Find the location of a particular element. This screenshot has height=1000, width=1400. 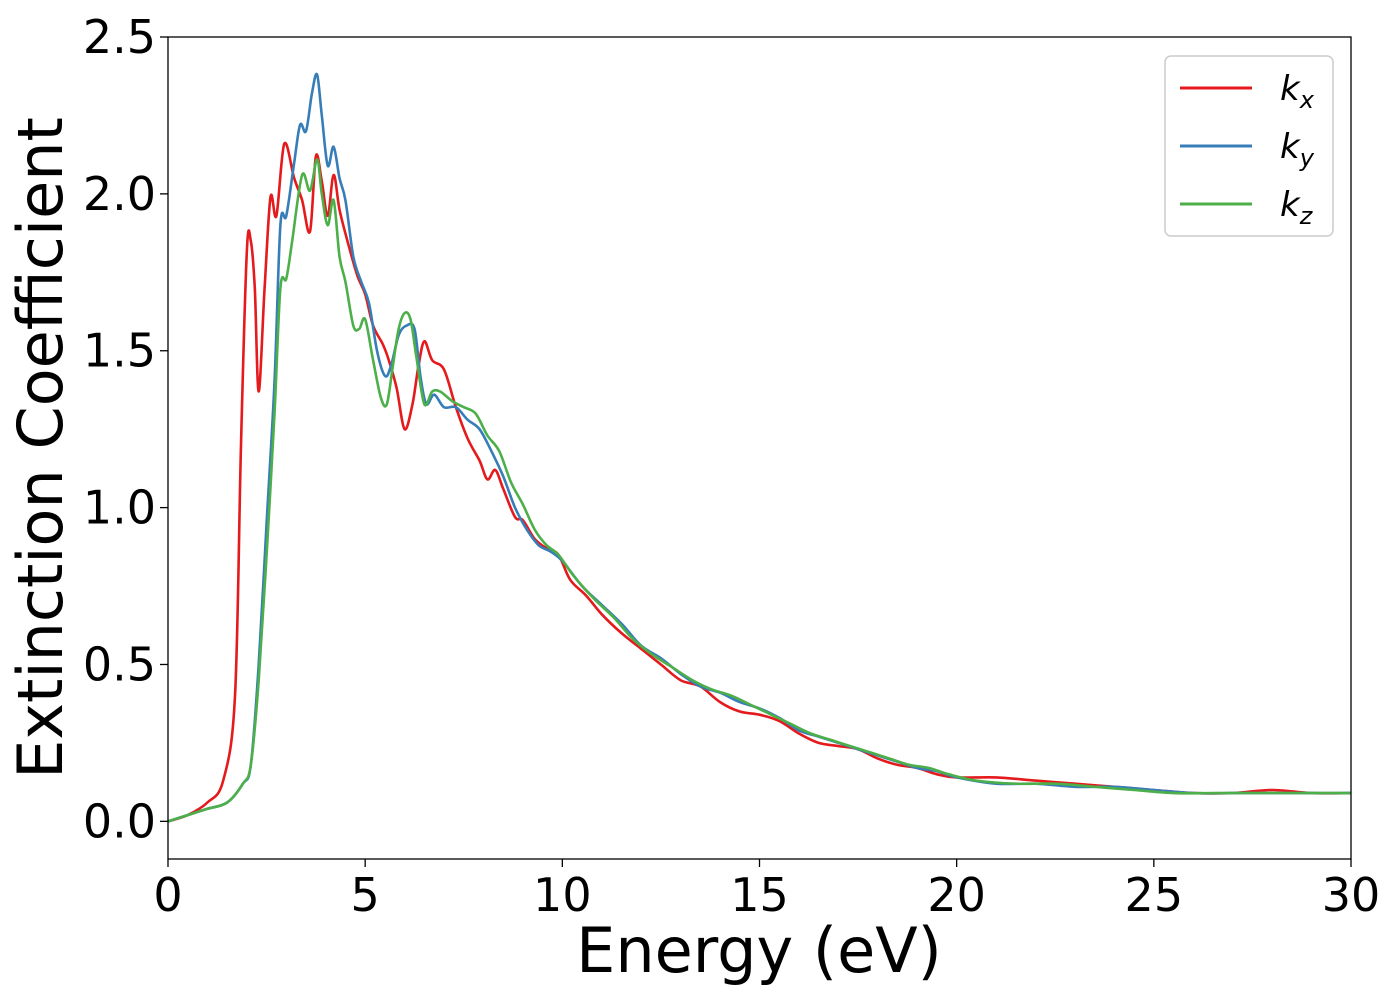

x-tick-label: 30 is located at coordinates (1351, 895).